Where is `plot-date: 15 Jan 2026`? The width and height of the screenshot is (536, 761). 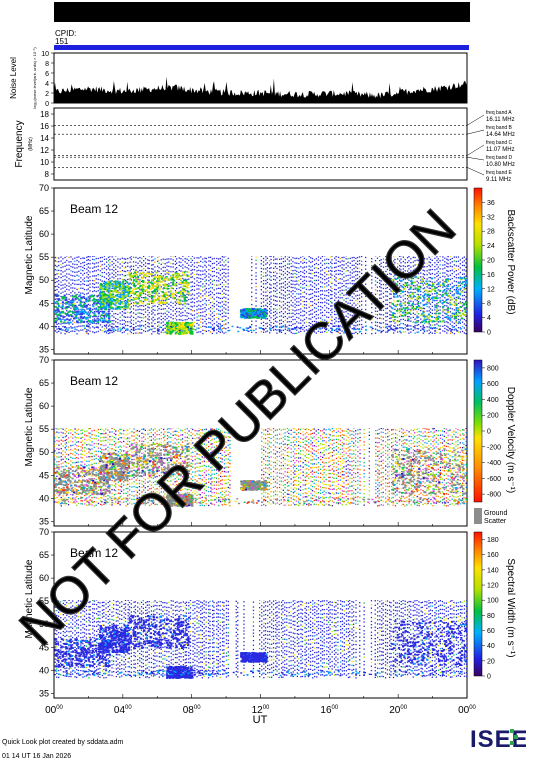
plot-date: 15 Jan 2026 is located at coordinates (425, 13).